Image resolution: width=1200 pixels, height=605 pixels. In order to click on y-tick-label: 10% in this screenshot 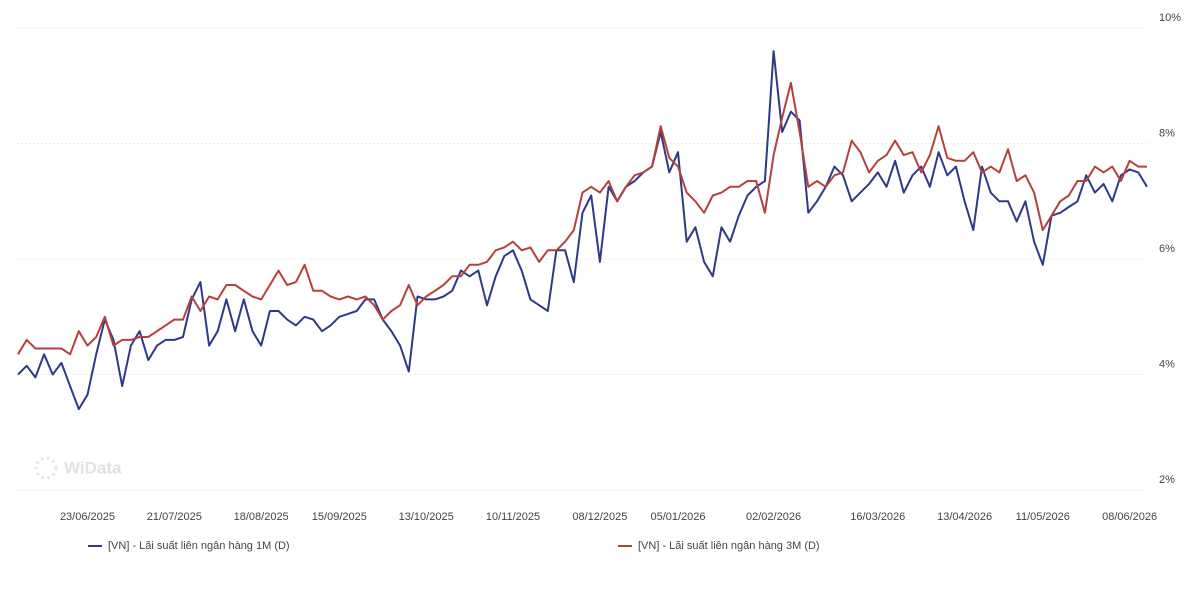, I will do `click(1170, 18)`.